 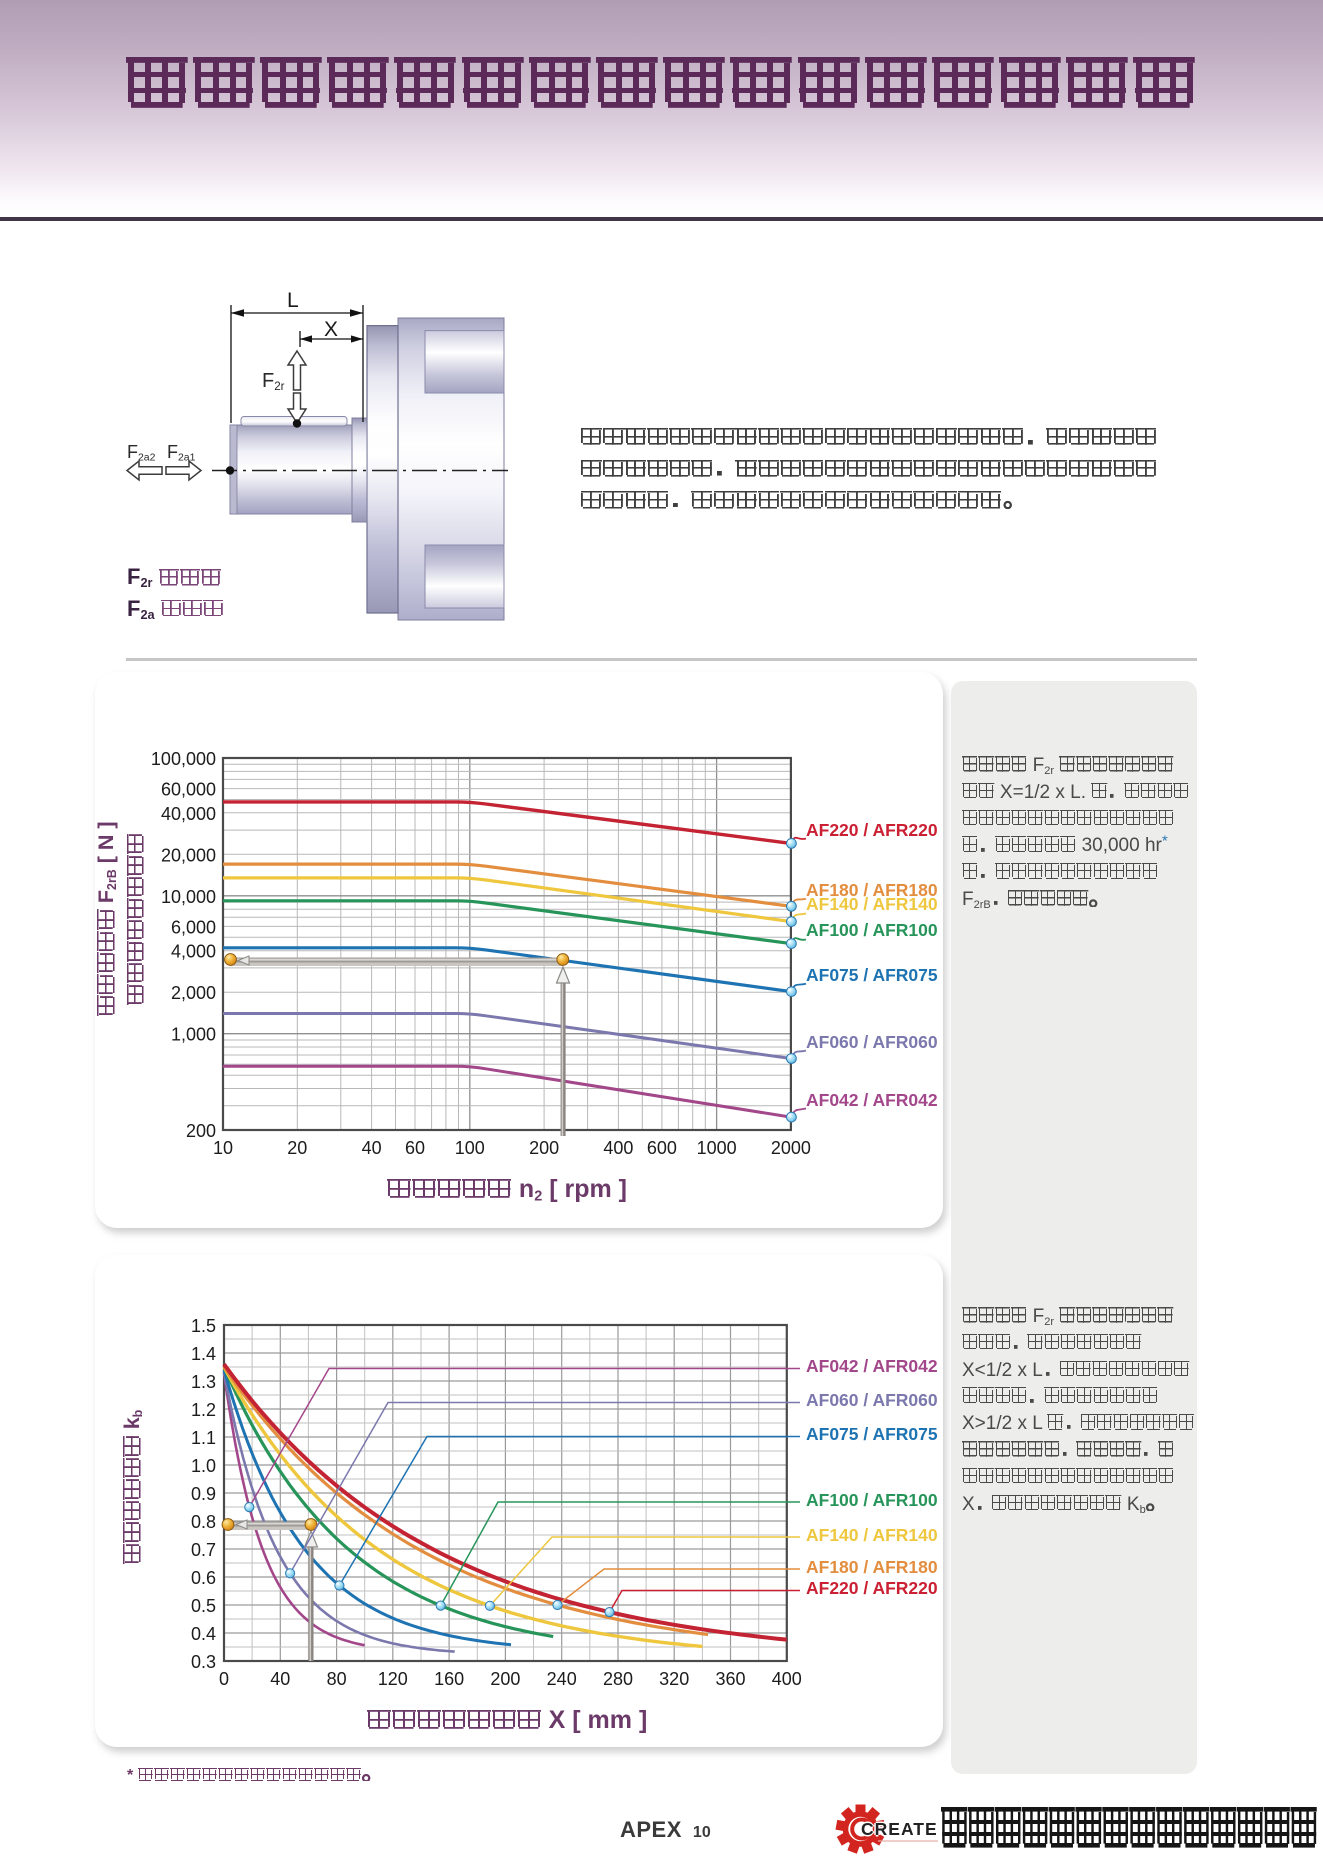 What do you see at coordinates (203, 1606) in the screenshot?
I see `svg-text: 0.5` at bounding box center [203, 1606].